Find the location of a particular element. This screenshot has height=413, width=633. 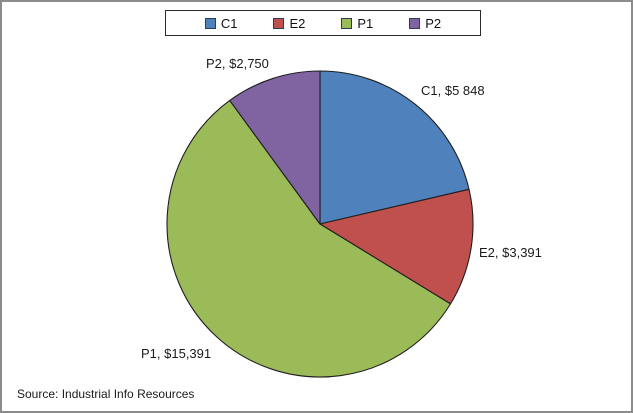

legend-item-p1: P1 is located at coordinates (357, 23).